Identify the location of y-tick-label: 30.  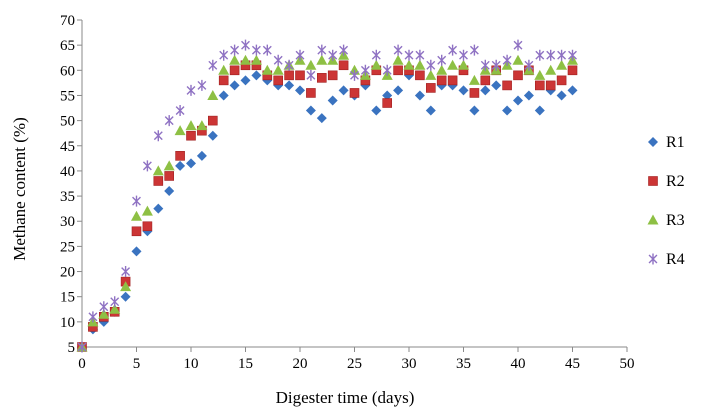
(67, 222).